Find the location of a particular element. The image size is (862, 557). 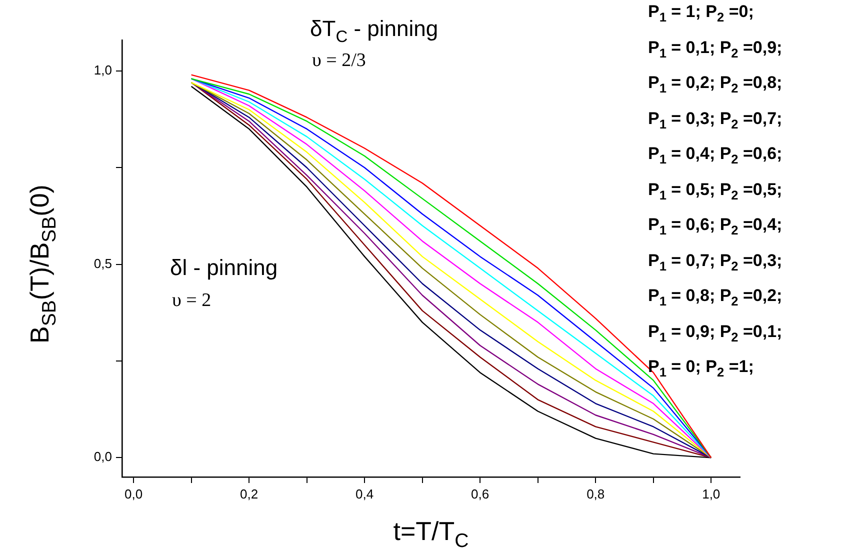

annotation: P$_{1}$ = 0,8; P$_{2}$ =0,2; is located at coordinates (715, 297).